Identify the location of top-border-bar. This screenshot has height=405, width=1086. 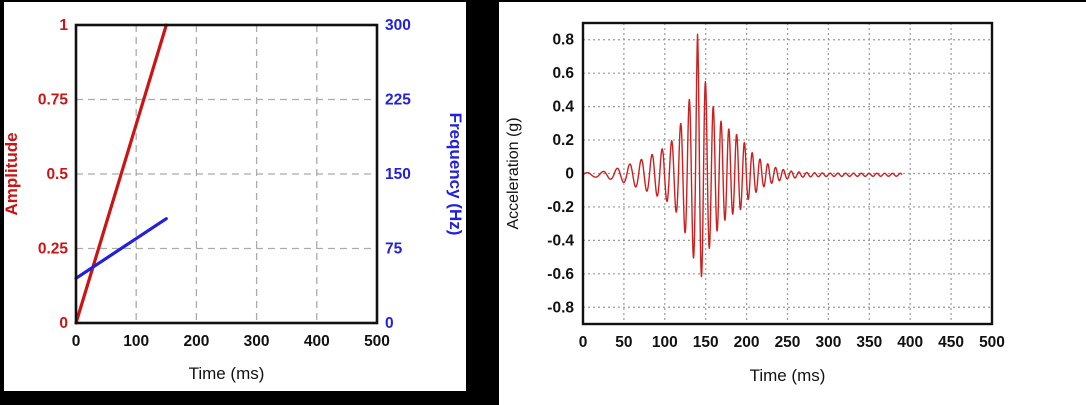
(543, 1).